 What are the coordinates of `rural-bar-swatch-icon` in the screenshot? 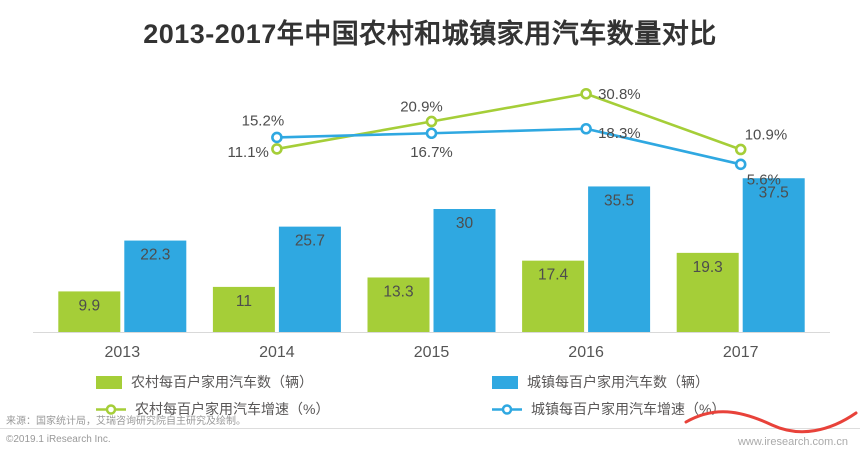 It's located at (109, 382).